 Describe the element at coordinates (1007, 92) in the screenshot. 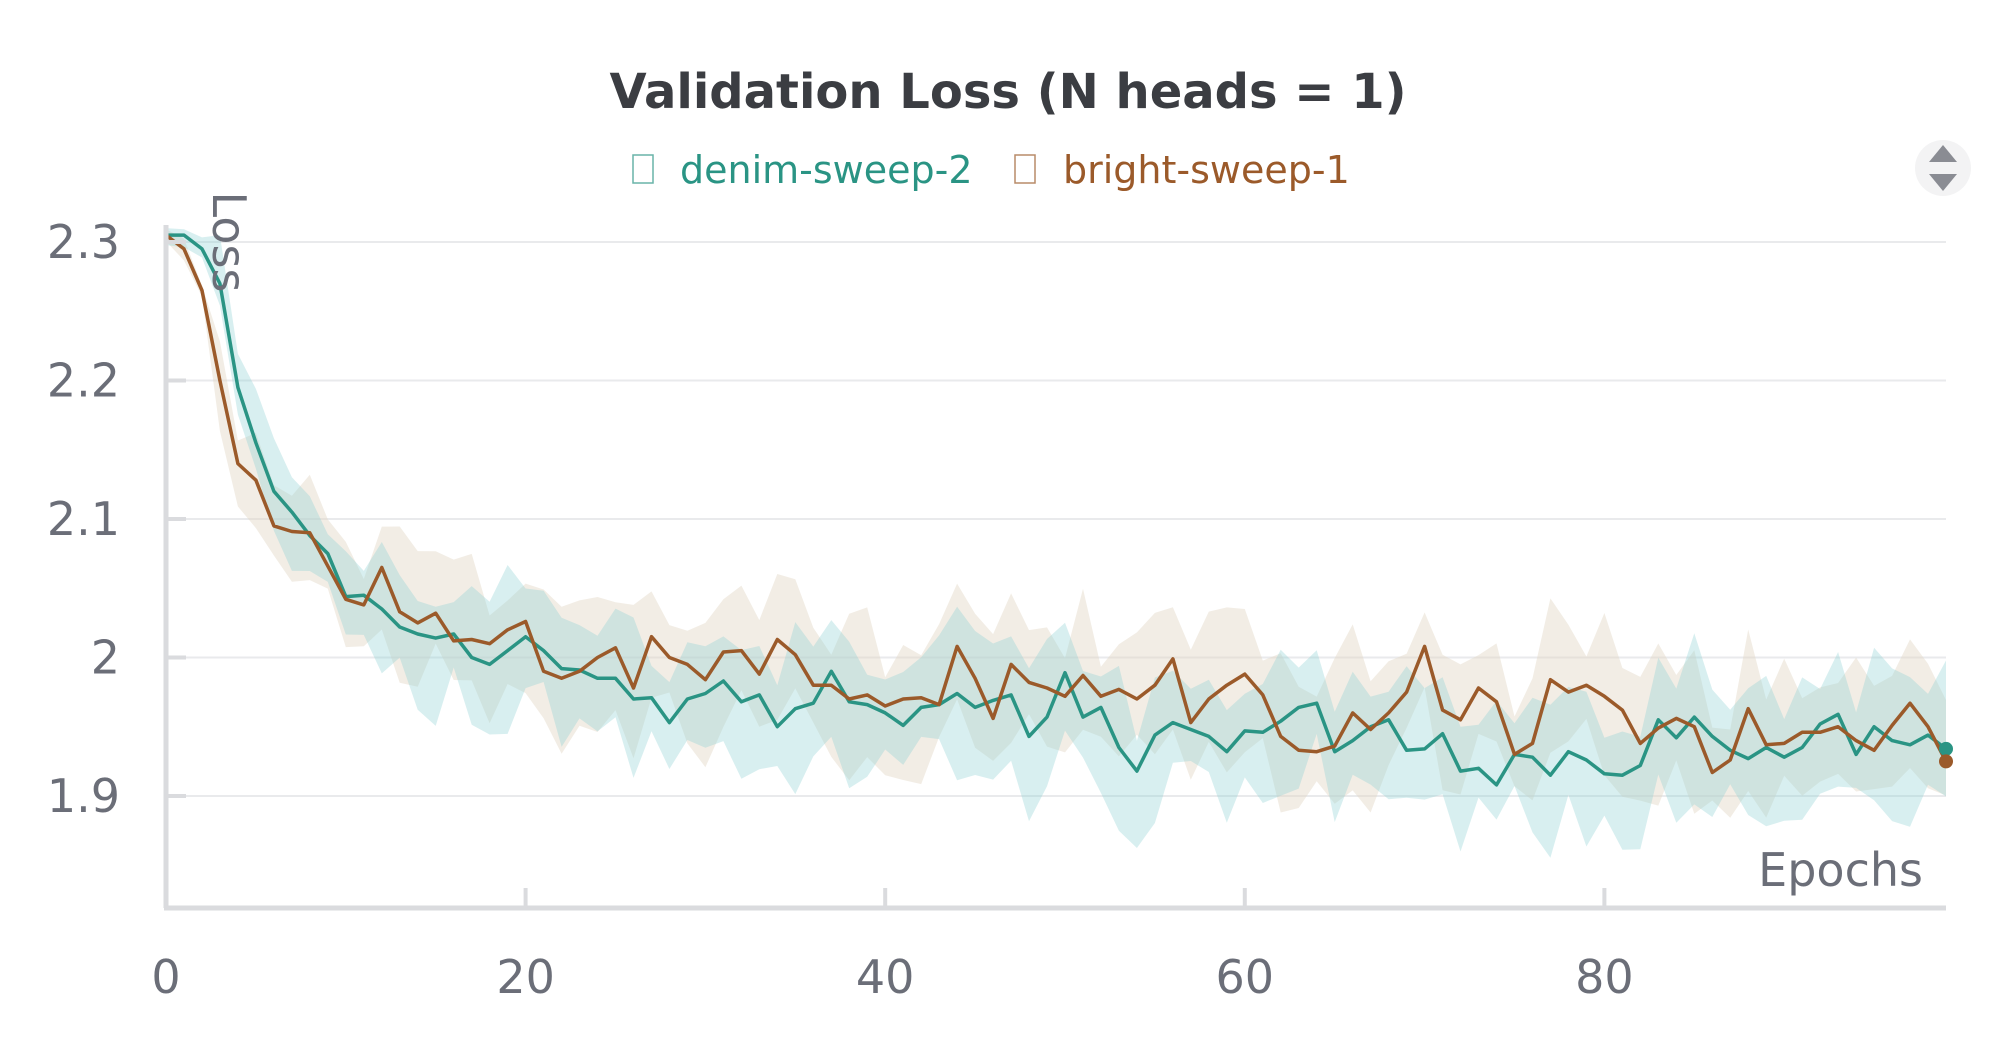

I see `chart-title: Validation Loss (N heads = 1)` at that location.